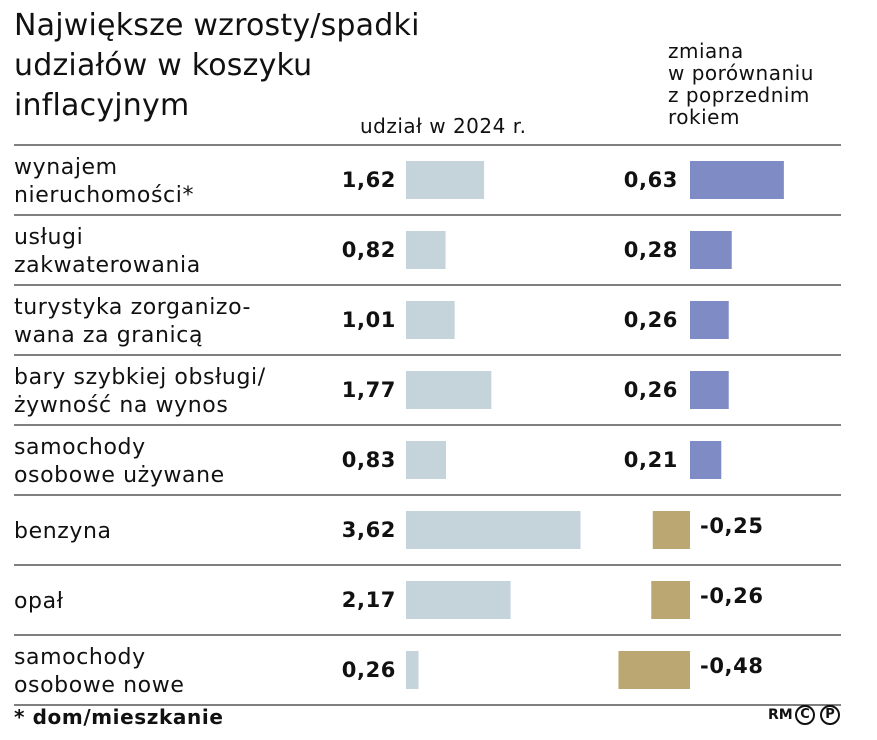  I want to click on change-value-label: 0,21, so click(651, 460).